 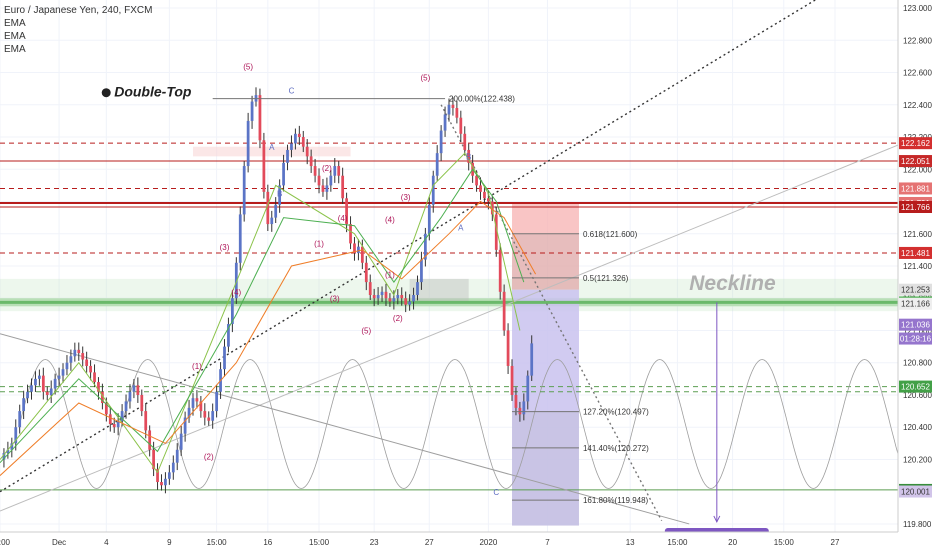 I want to click on price-tick-label: 121.400, so click(x=917, y=266).